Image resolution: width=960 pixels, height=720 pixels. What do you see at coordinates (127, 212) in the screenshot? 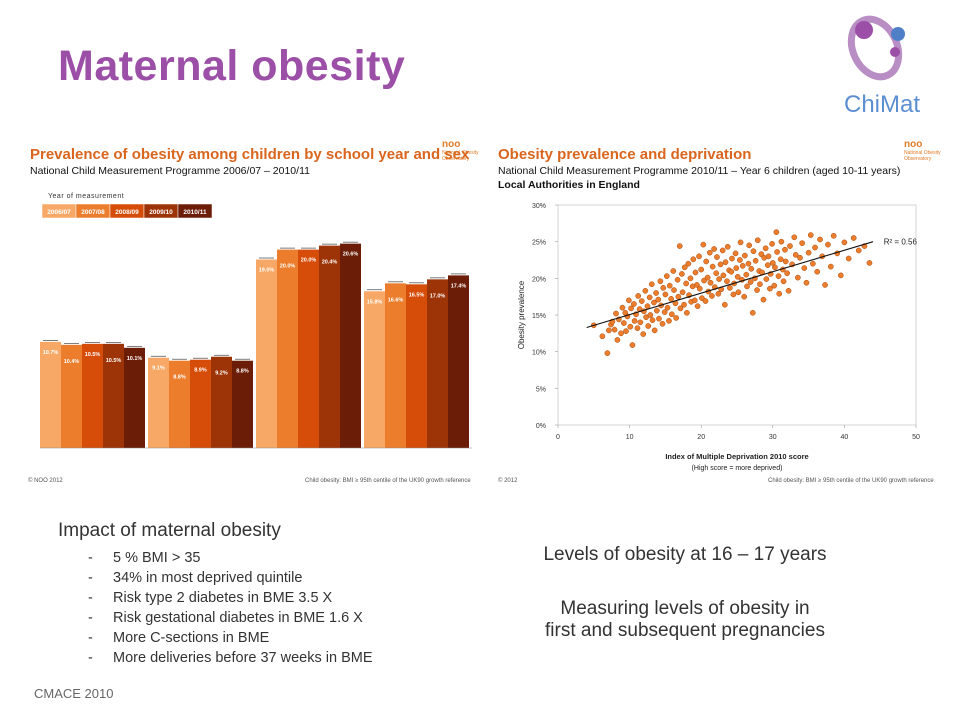
I see `legend-label: 2008/09` at bounding box center [127, 212].